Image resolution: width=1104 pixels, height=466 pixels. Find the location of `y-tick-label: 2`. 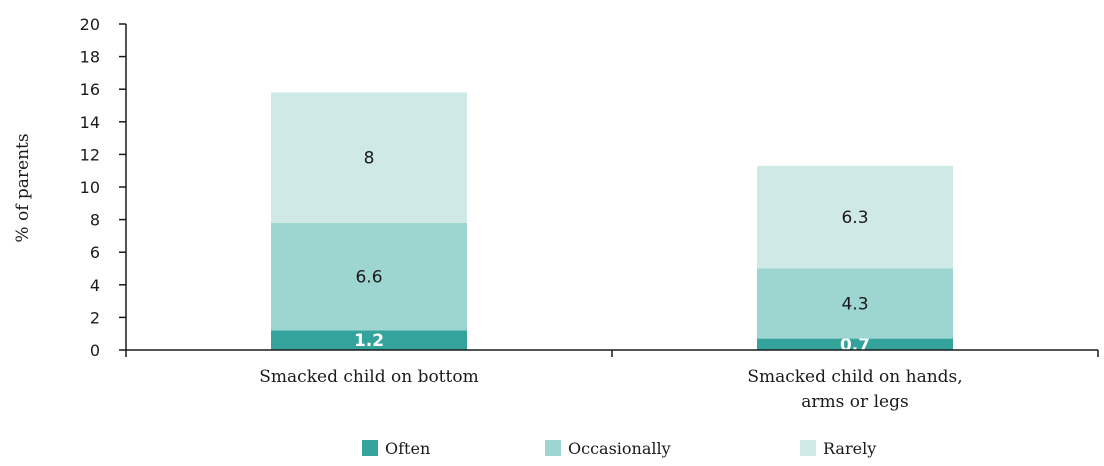

y-tick-label: 2 is located at coordinates (95, 317).